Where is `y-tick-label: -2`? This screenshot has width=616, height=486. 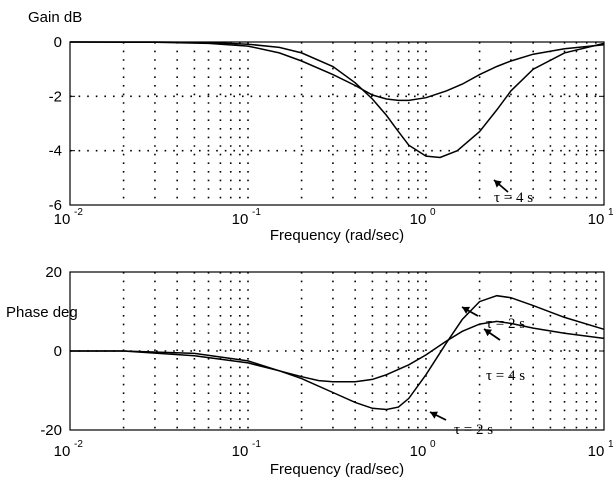
y-tick-label: -2 is located at coordinates (55, 96).